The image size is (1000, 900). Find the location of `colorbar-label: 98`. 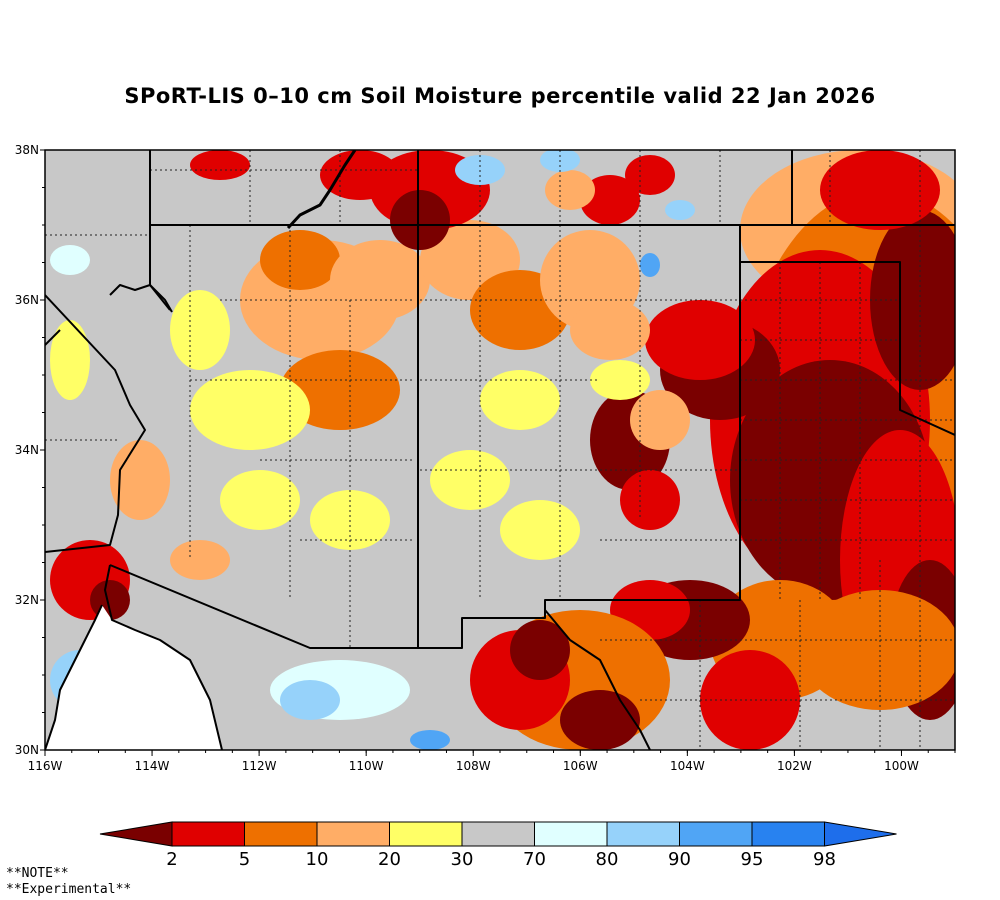

colorbar-label: 98 is located at coordinates (824, 859).